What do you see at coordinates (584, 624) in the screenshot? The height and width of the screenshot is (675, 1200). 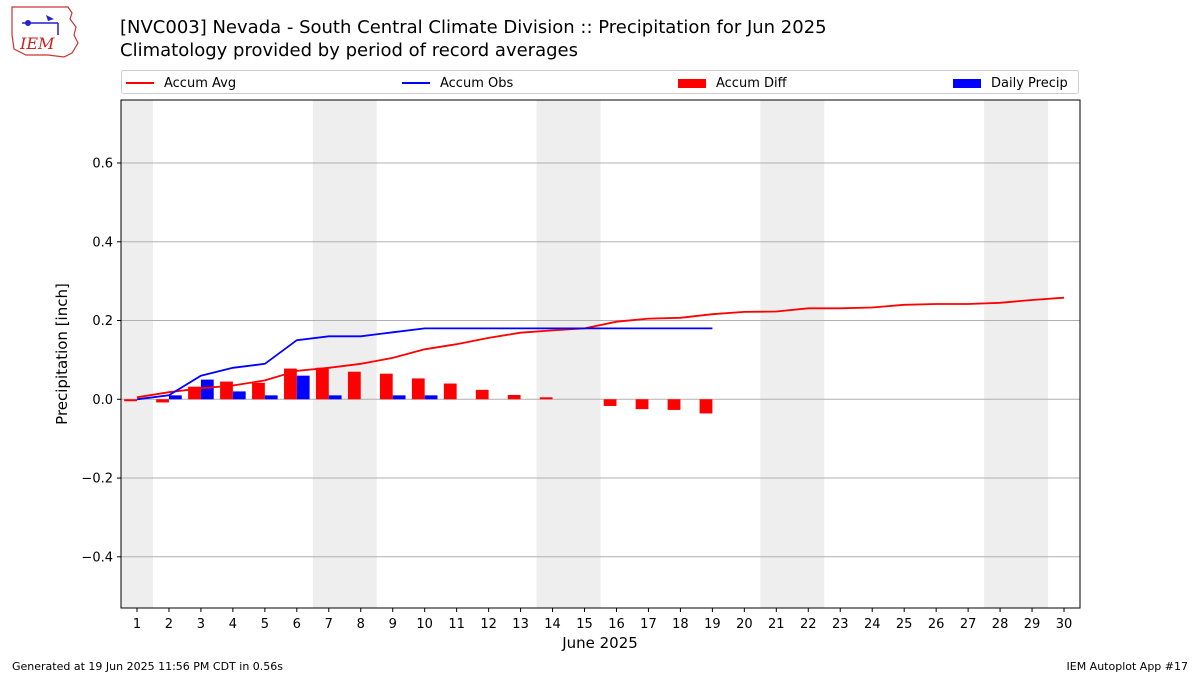 I see `x-tick-label: 15` at bounding box center [584, 624].